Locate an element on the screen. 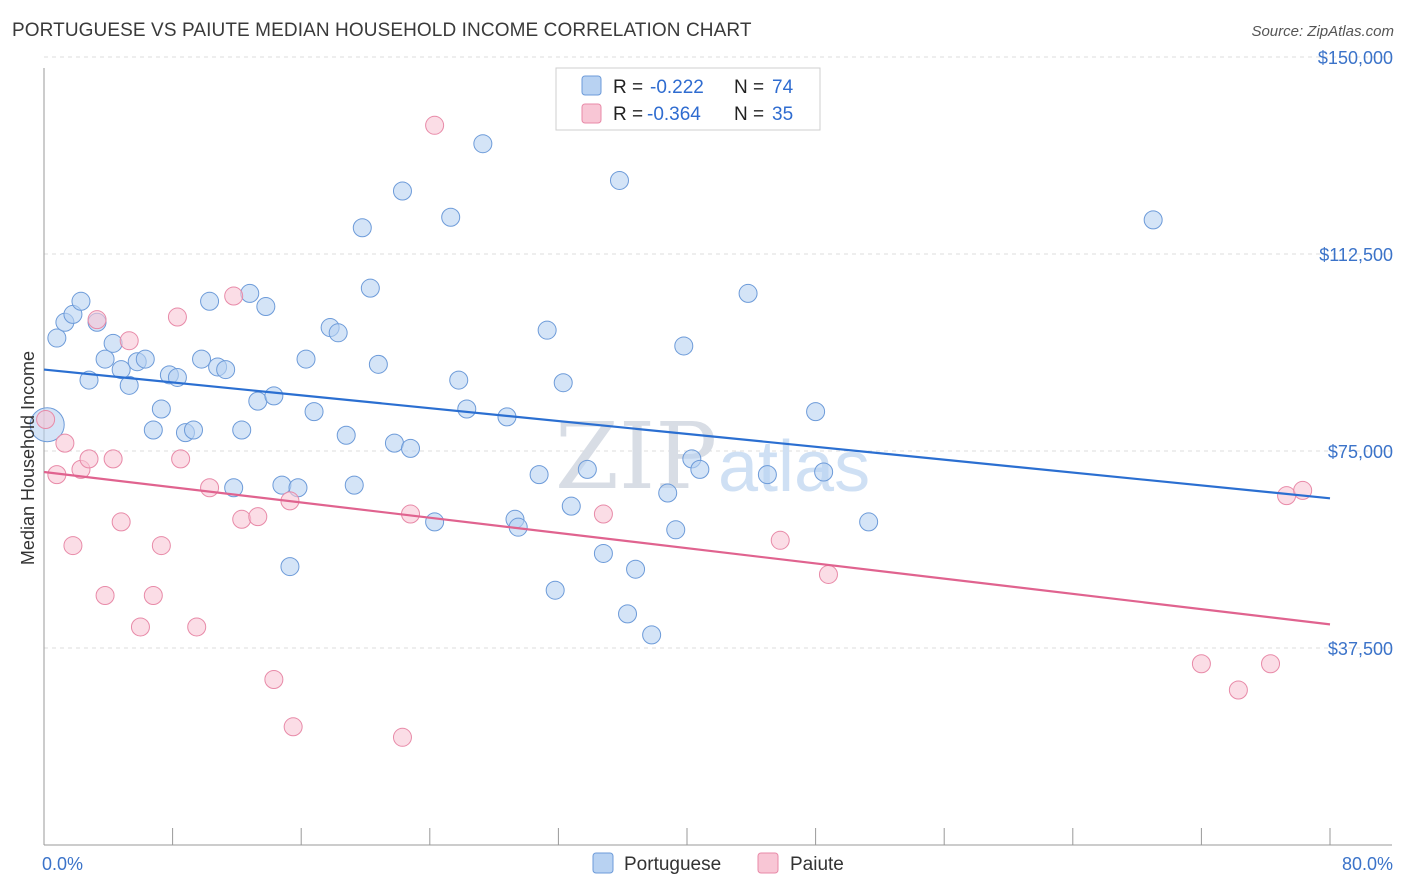  legend-n-label-paiute: N = is located at coordinates (749, 114).